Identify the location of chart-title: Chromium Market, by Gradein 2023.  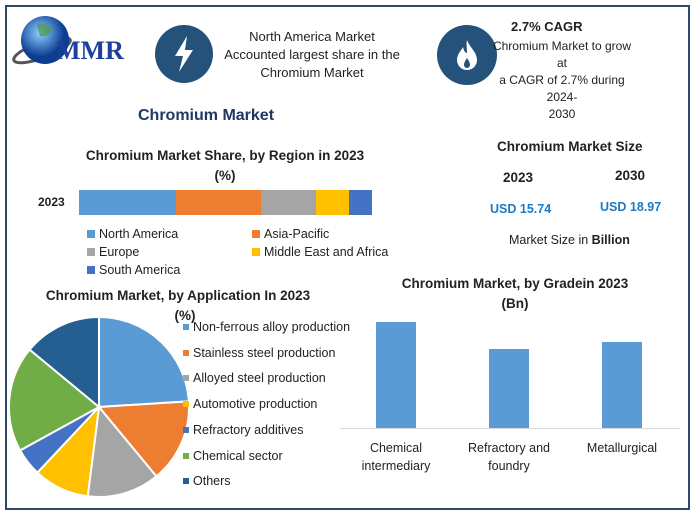
(515, 283).